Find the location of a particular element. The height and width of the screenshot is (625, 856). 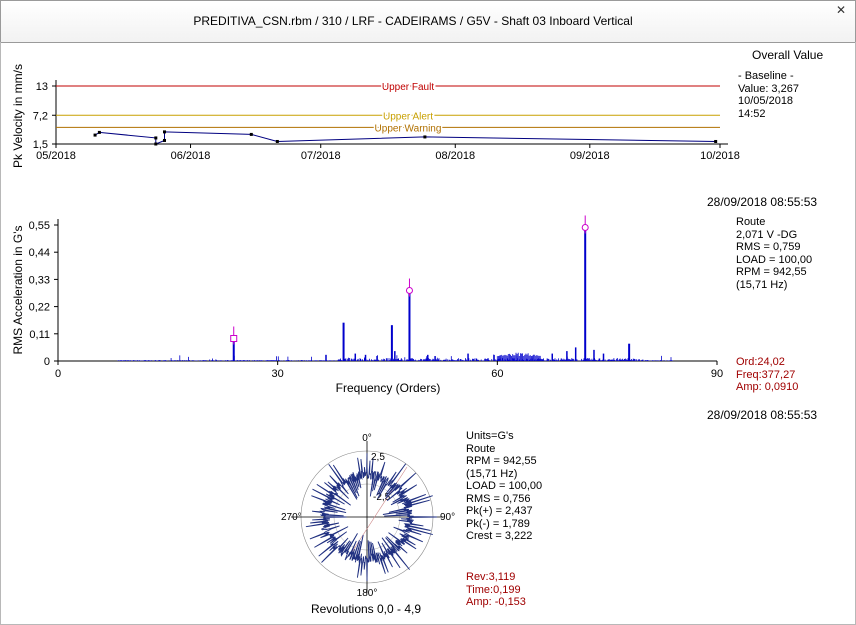

orbit-info-line: LOAD = 100,00 is located at coordinates (504, 486).